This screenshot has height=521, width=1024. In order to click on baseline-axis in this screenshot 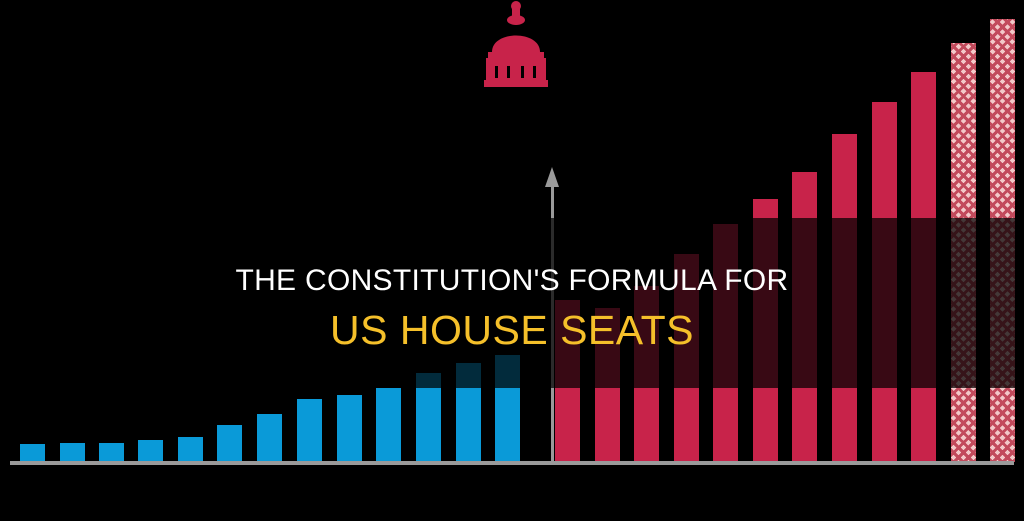, I will do `click(512, 463)`.